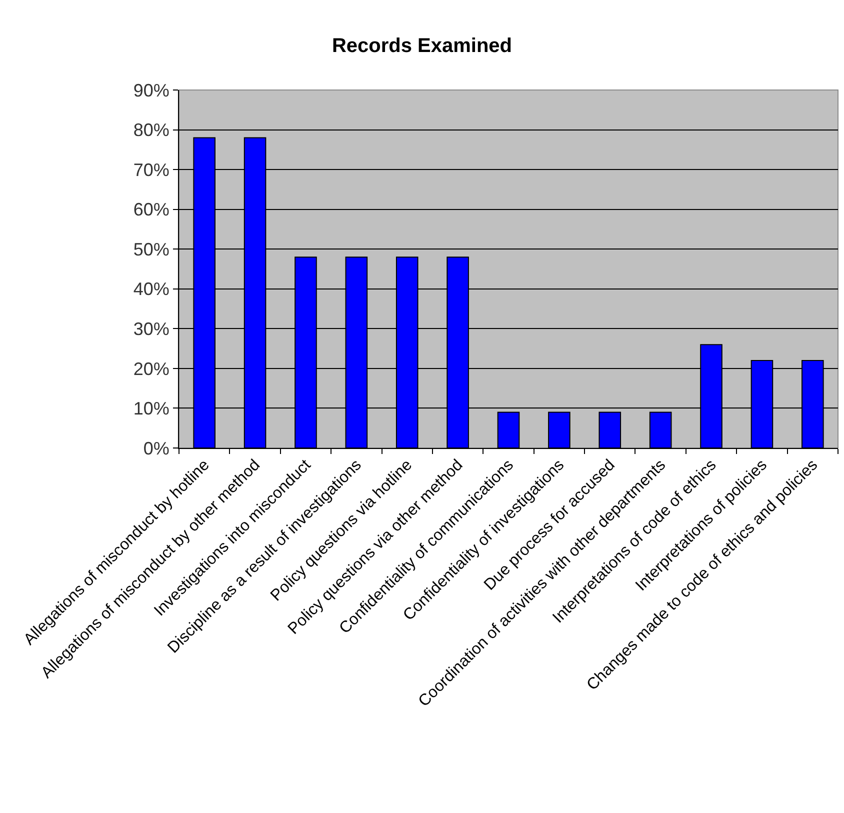 The width and height of the screenshot is (844, 813). What do you see at coordinates (151, 170) in the screenshot?
I see `y-tick-label: 70%` at bounding box center [151, 170].